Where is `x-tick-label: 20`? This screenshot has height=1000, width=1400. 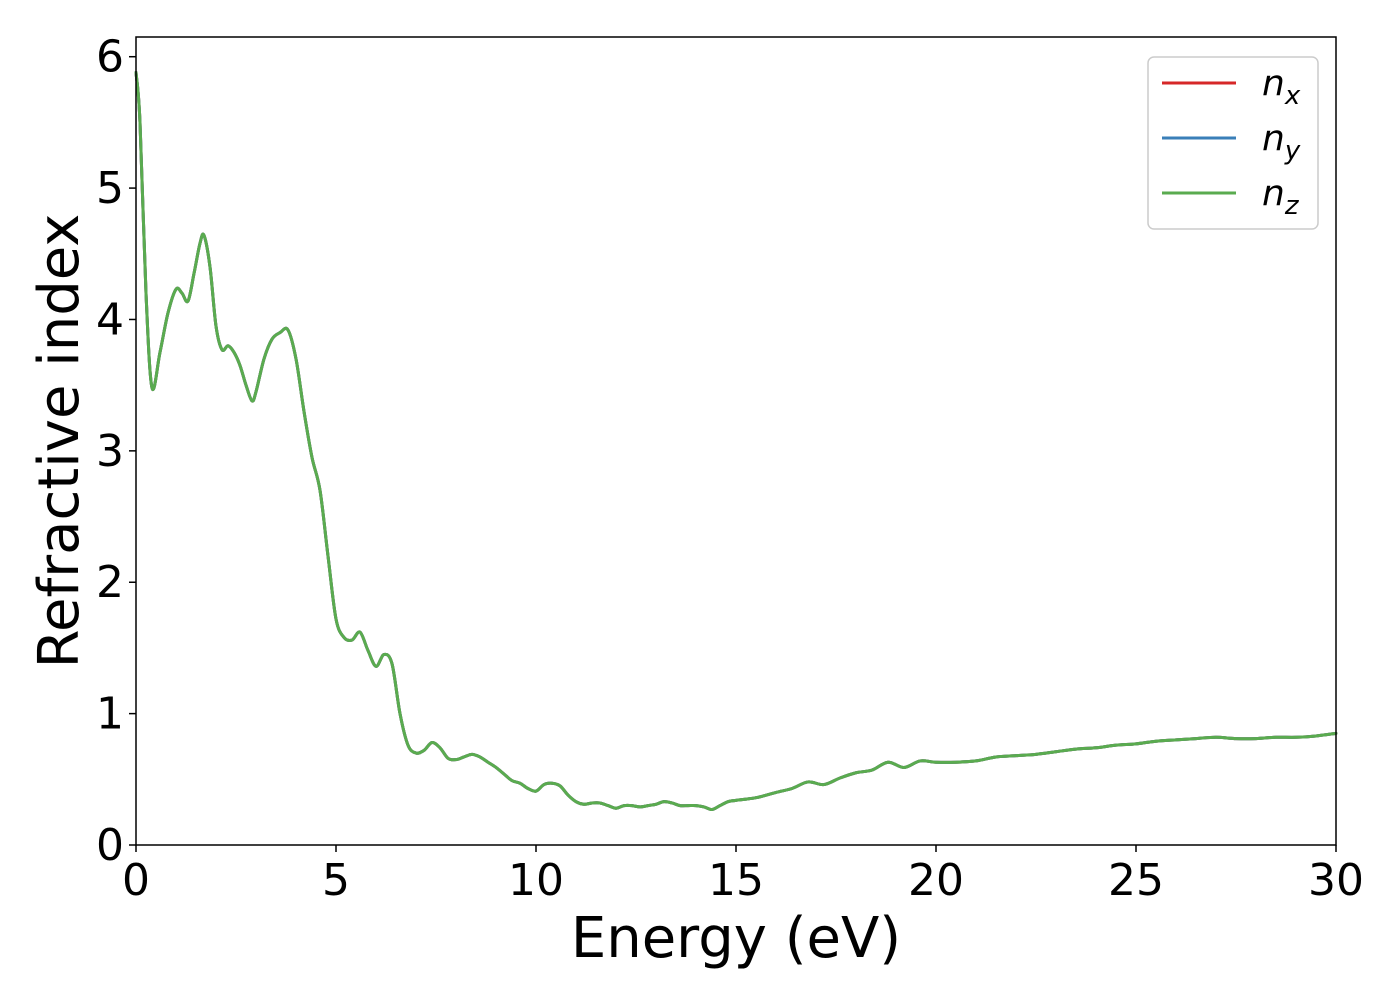 x-tick-label: 20 is located at coordinates (936, 880).